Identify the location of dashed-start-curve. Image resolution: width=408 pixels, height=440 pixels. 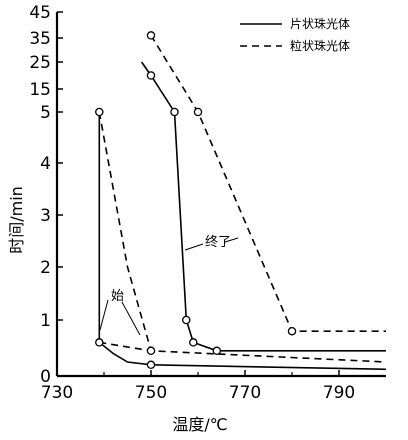
(243, 352).